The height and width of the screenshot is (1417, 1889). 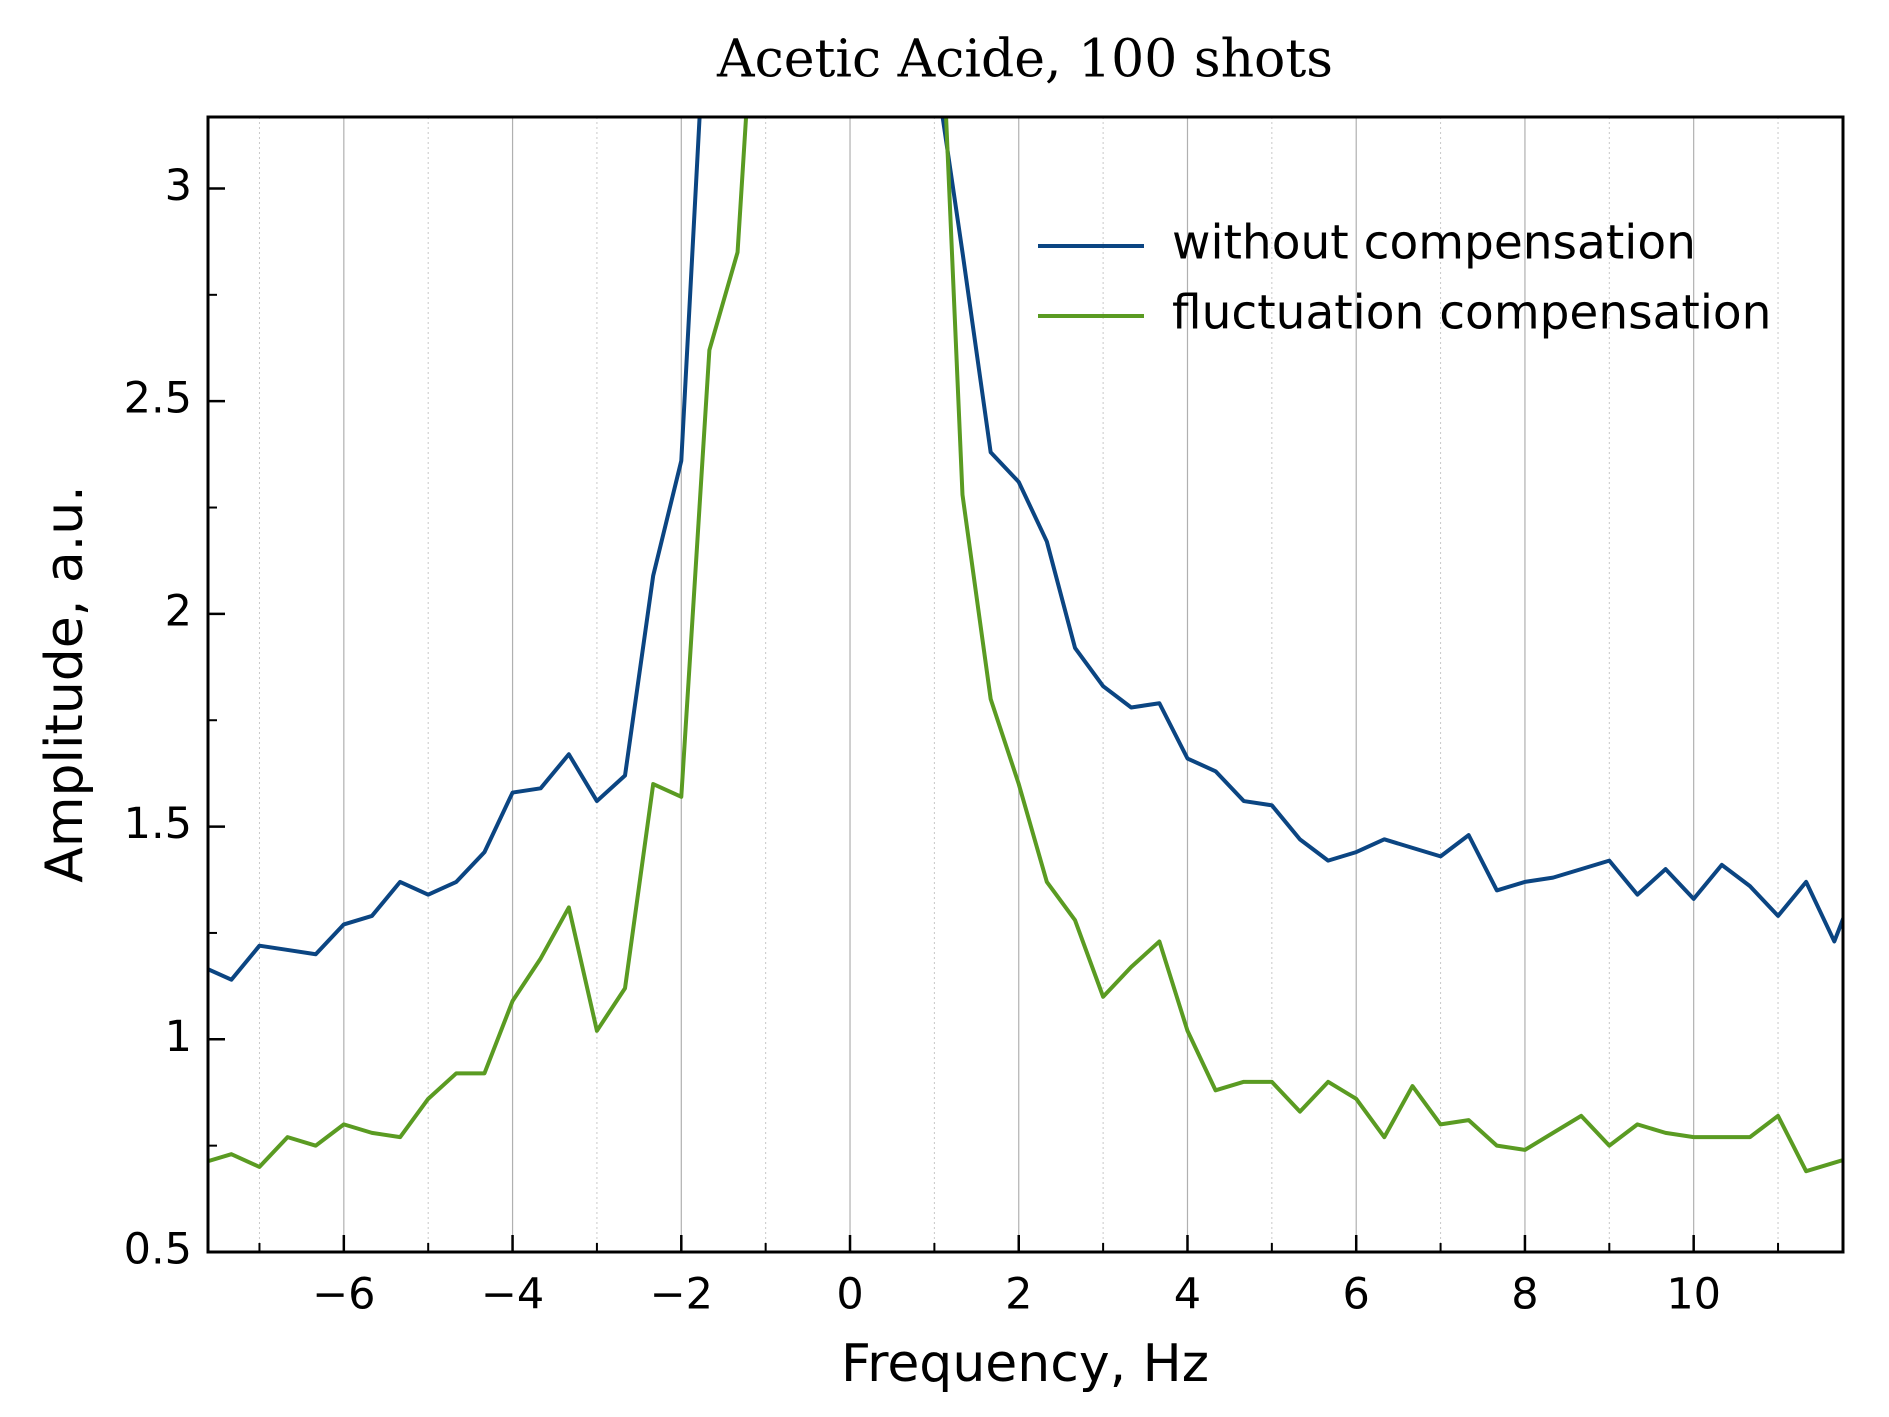 I want to click on x-tick-label: 10, so click(x=1693, y=1295).